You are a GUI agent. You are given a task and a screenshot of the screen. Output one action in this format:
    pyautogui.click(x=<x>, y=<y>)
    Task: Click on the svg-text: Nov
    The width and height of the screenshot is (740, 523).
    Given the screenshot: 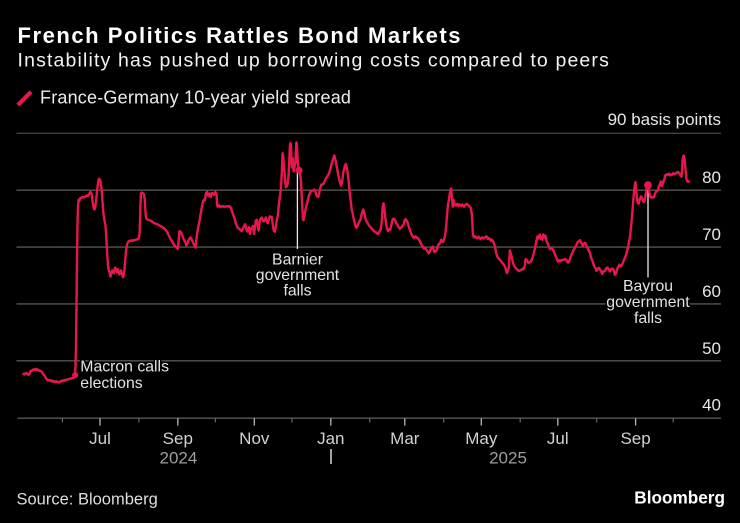 What is the action you would take?
    pyautogui.click(x=254, y=438)
    